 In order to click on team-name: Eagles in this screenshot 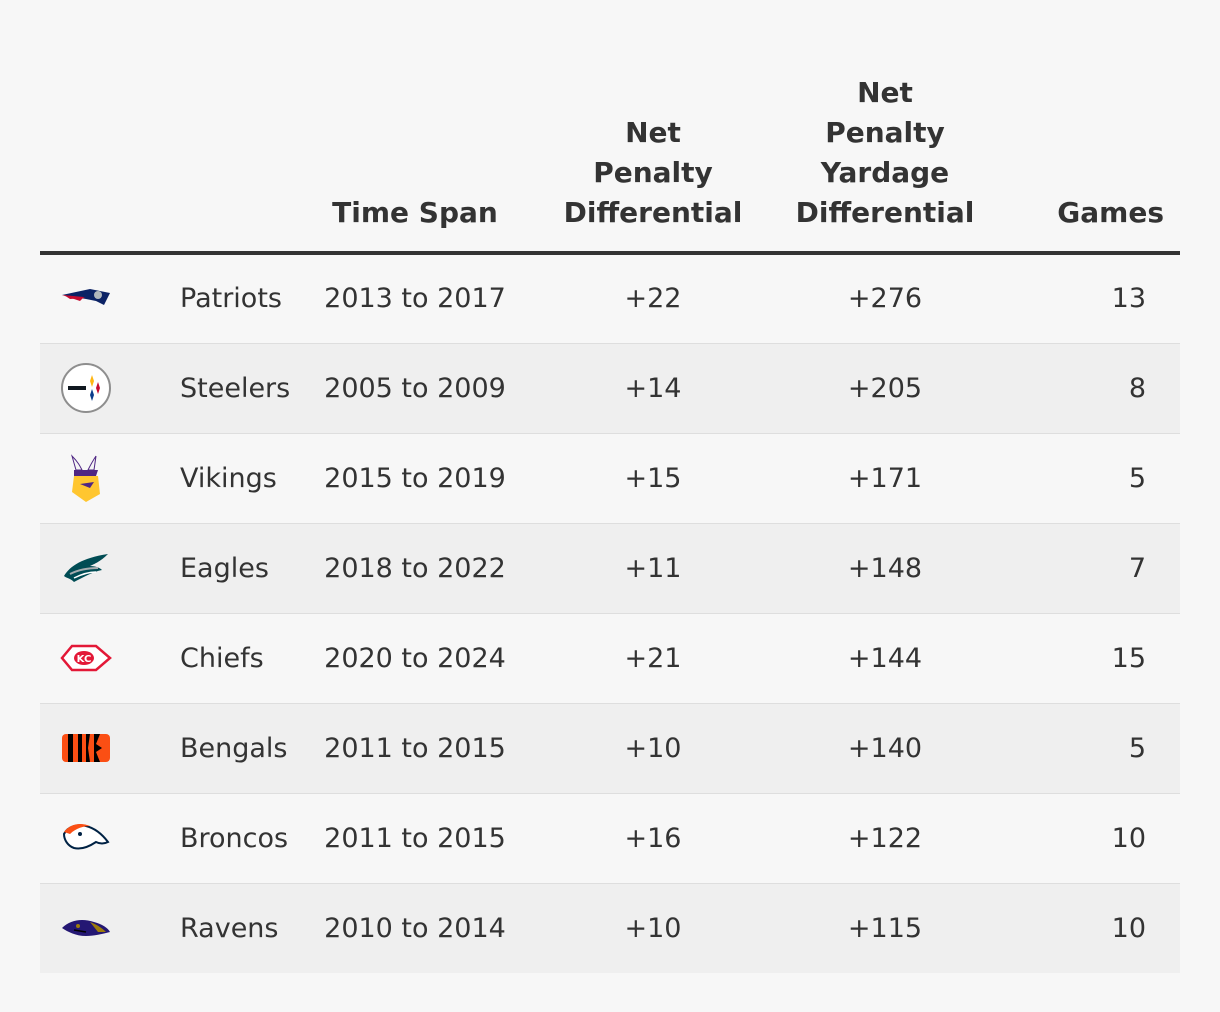, I will do `click(215, 567)`.